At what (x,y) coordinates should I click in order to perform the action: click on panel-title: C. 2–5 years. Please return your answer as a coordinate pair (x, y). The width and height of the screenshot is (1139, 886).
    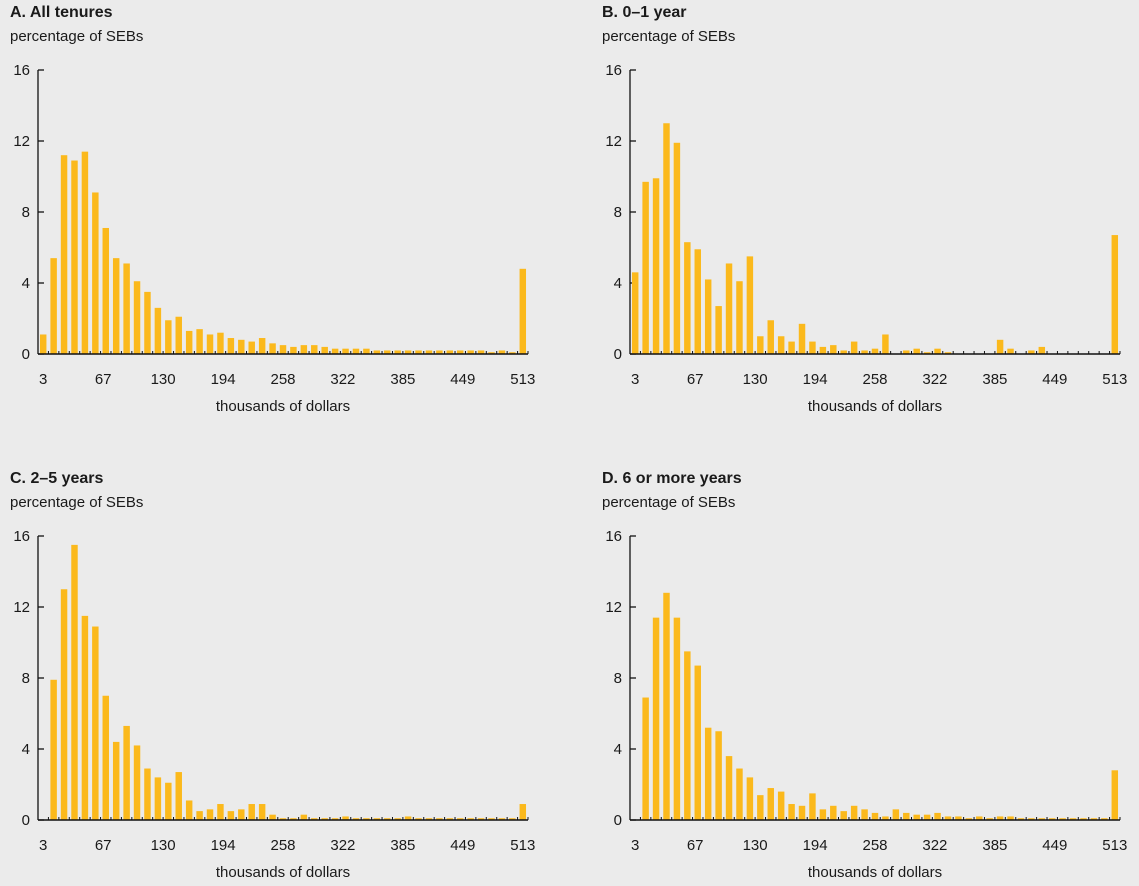
    Looking at the image, I should click on (57, 478).